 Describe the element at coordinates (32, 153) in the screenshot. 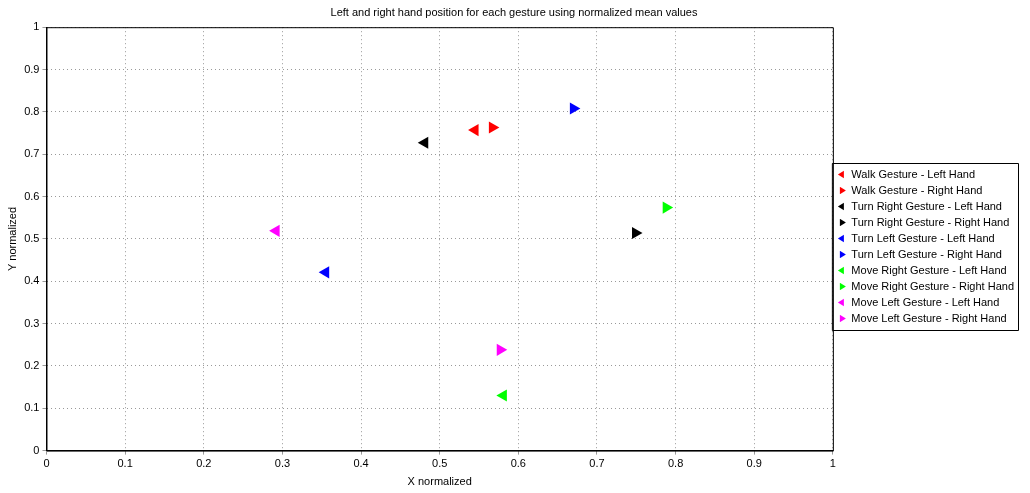

I see `y-tick-label: 0.7` at that location.